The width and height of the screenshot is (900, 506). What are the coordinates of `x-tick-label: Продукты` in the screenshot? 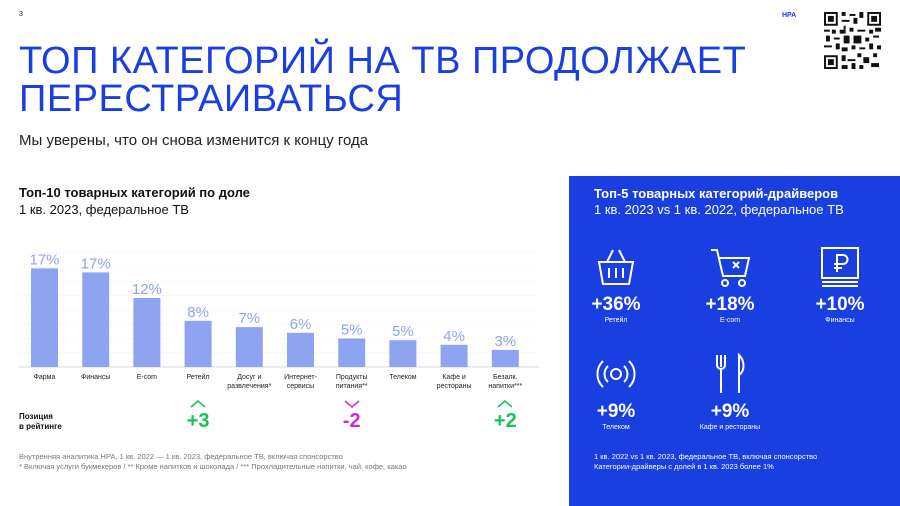 It's located at (352, 377).